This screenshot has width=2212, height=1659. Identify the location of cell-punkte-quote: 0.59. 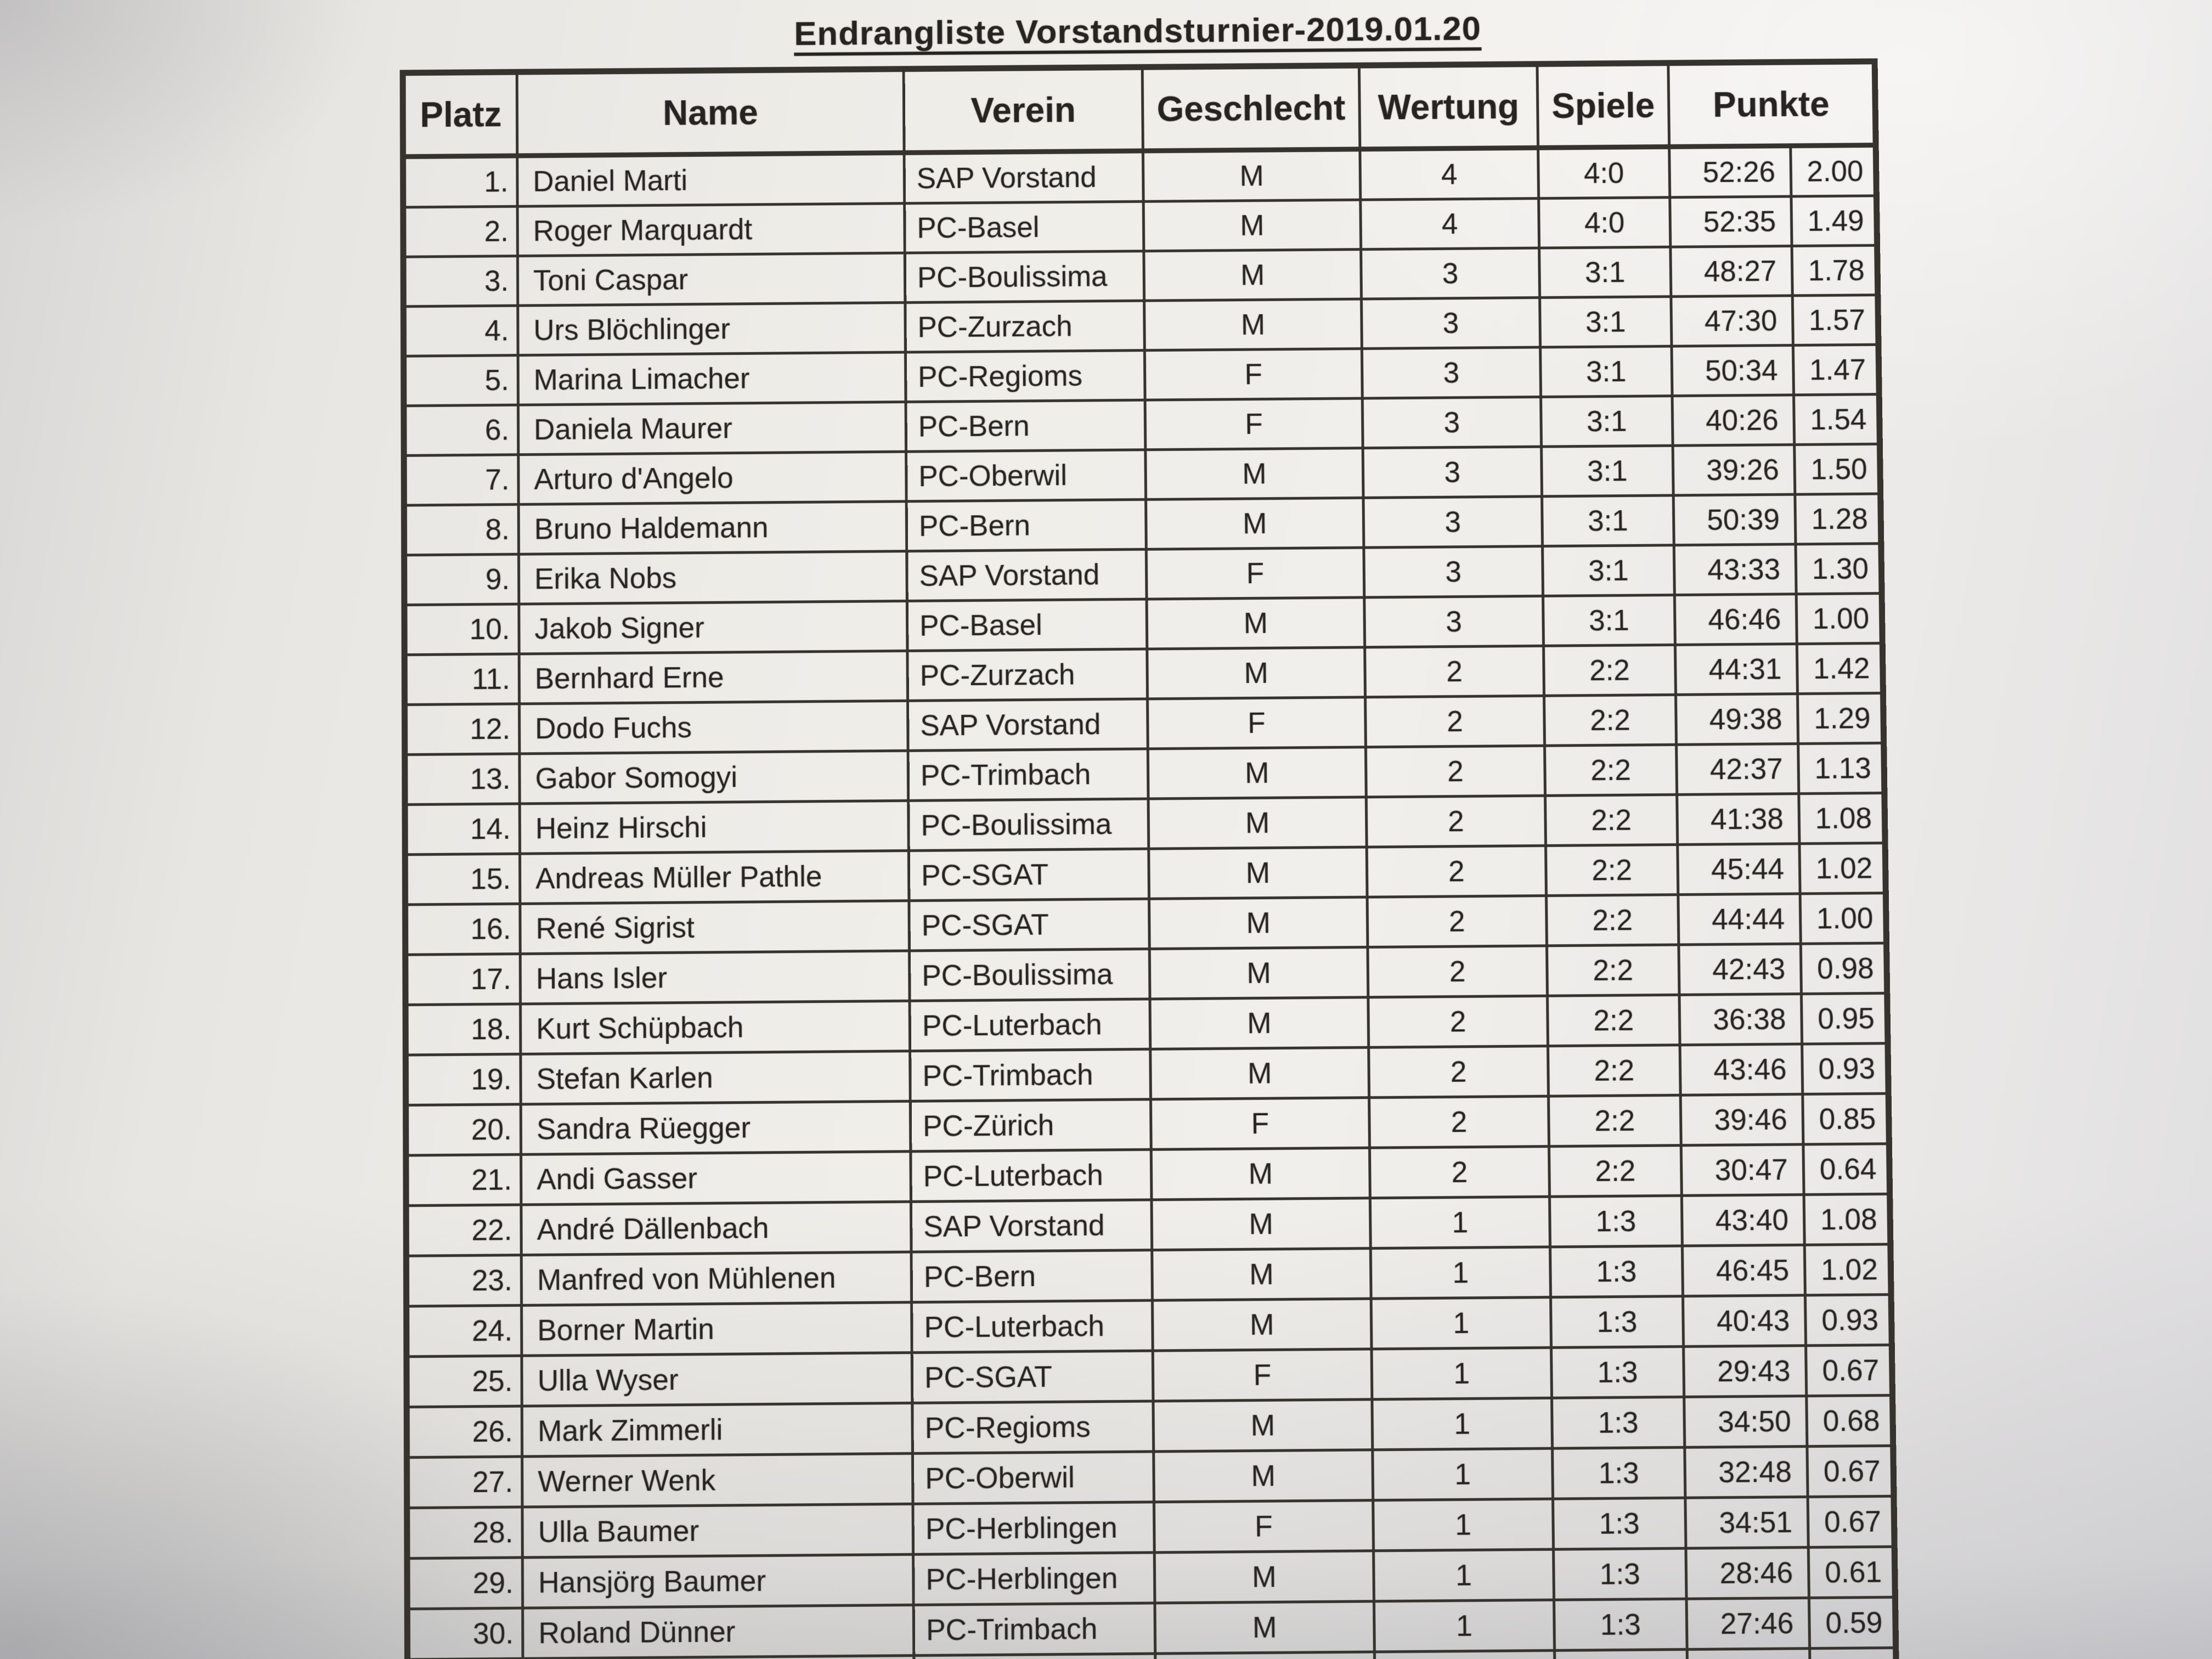
(1853, 1623).